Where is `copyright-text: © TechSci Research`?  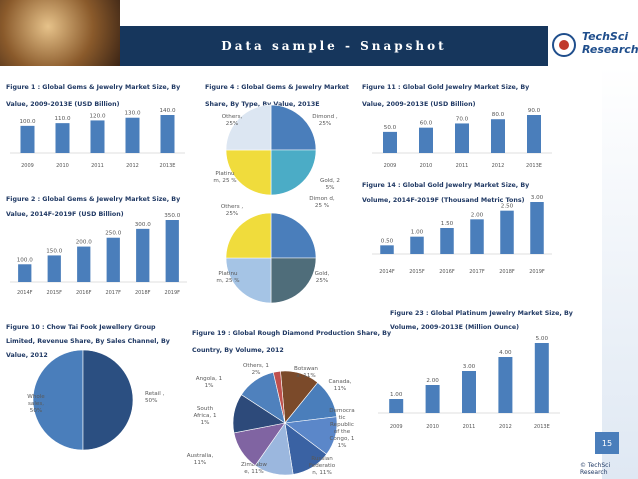
copyright-text: © TechSci Research is located at coordinates (595, 469).